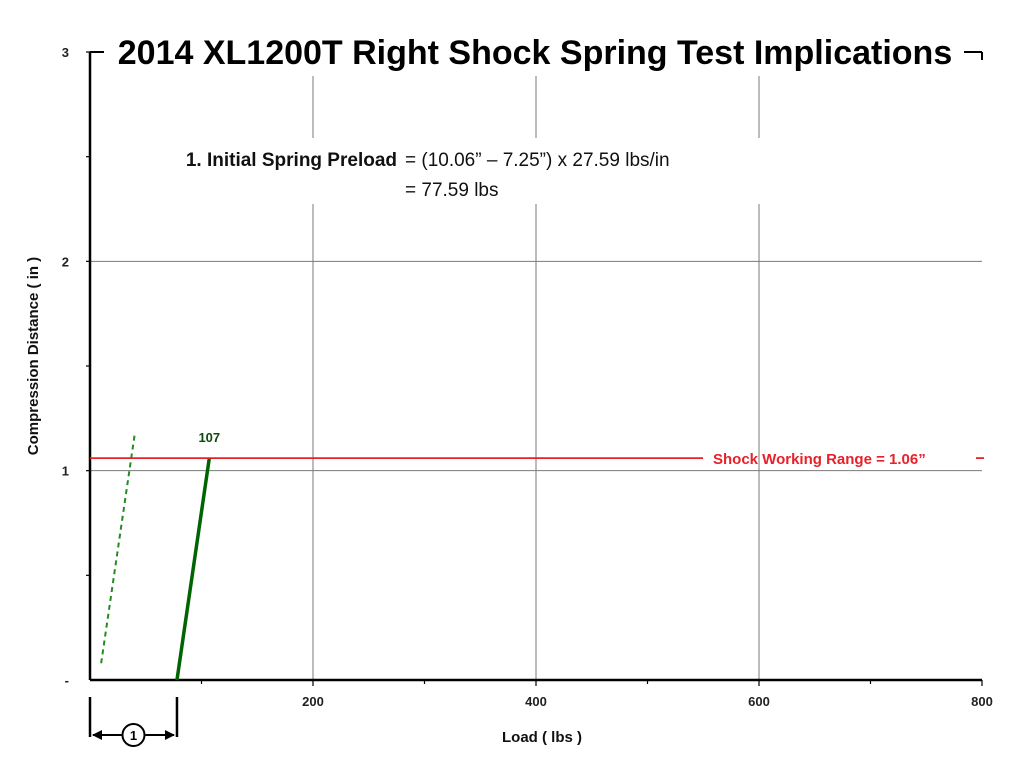 This screenshot has width=1024, height=770. Describe the element at coordinates (65, 366) in the screenshot. I see `y-tick-labels: - 1 2 3` at that location.